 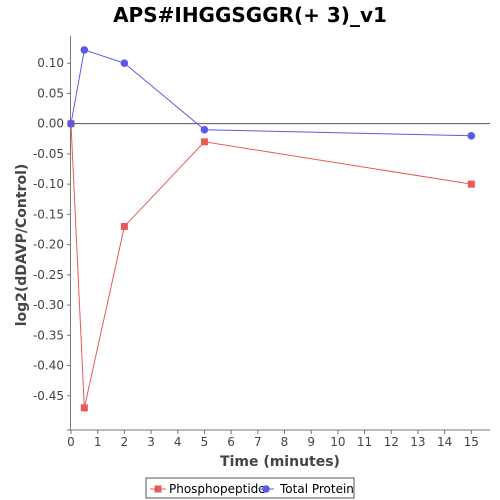 I want to click on legend-item-1: Total Protein, so click(x=306, y=489).